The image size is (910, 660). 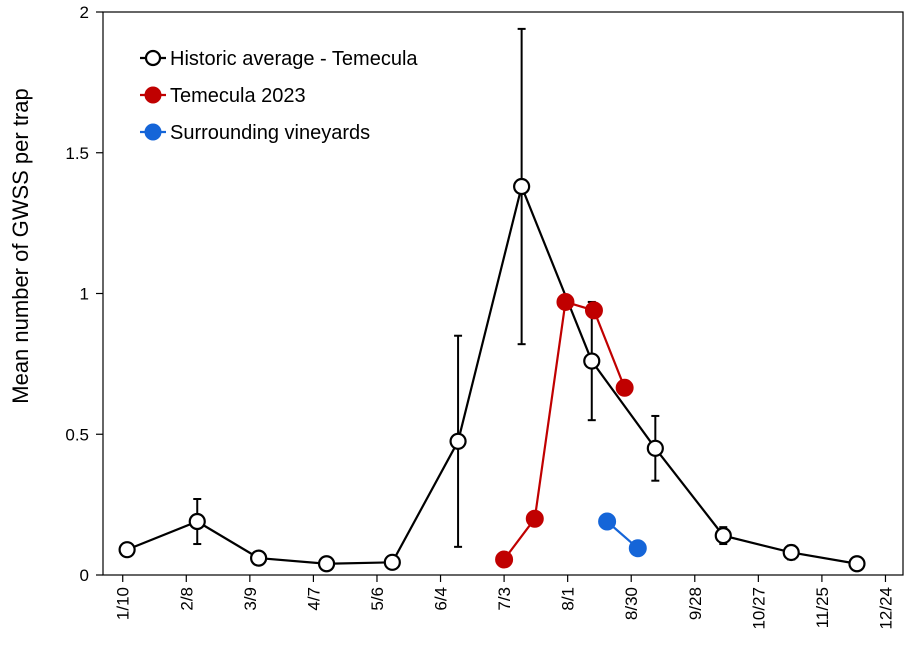 What do you see at coordinates (377, 599) in the screenshot?
I see `x-tick-label: 5/6` at bounding box center [377, 599].